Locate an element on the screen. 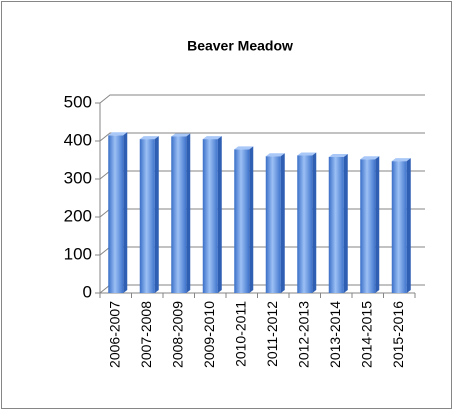  x-tick-label: 2011-2012 is located at coordinates (272, 334).